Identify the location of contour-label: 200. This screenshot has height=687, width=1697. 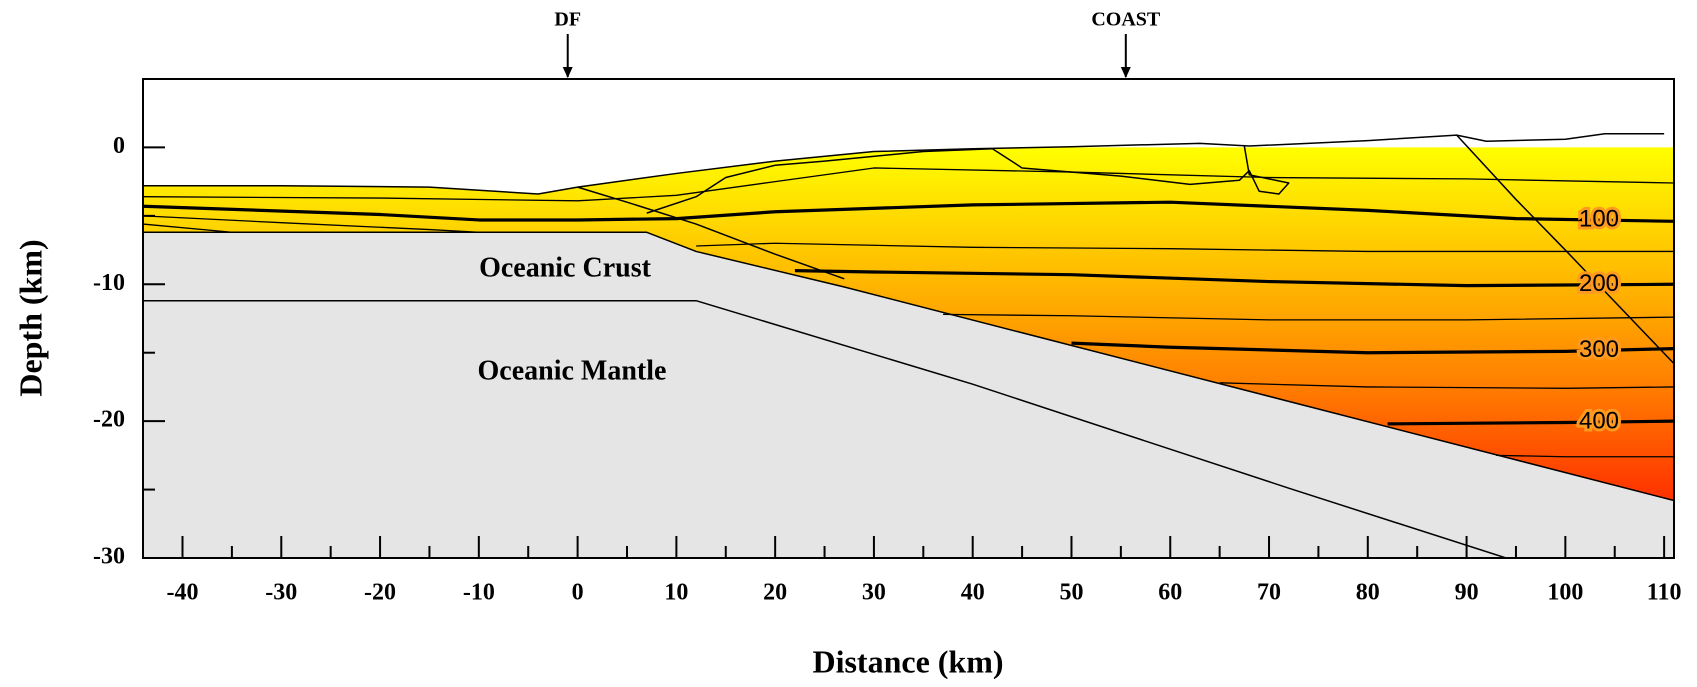
(1599, 283).